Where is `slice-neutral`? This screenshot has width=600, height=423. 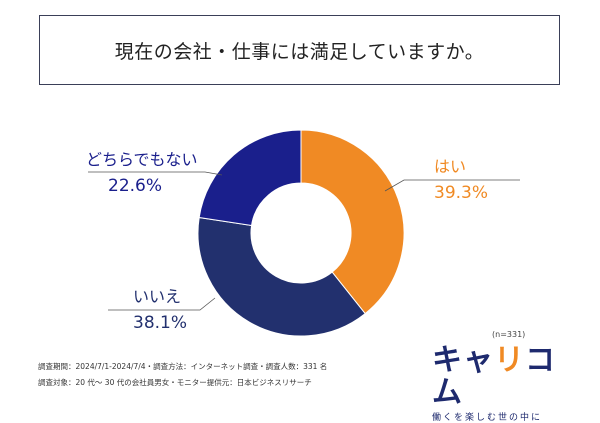 slice-neutral is located at coordinates (250, 178).